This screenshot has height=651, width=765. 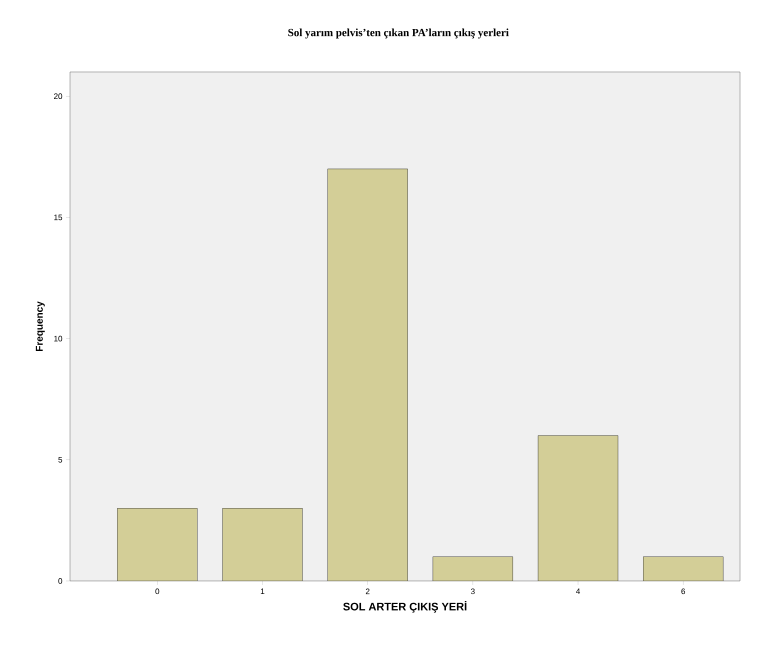 I want to click on y-axis-title: Frequency, so click(x=40, y=326).